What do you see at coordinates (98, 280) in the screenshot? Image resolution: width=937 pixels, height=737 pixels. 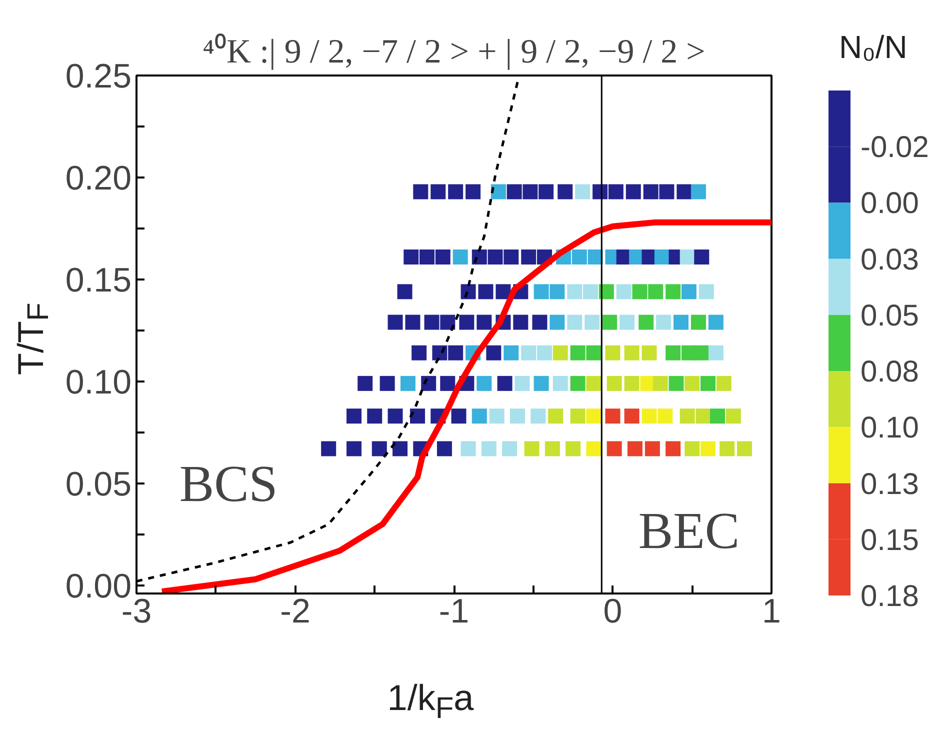 I see `y-tick-label: 0.15` at bounding box center [98, 280].